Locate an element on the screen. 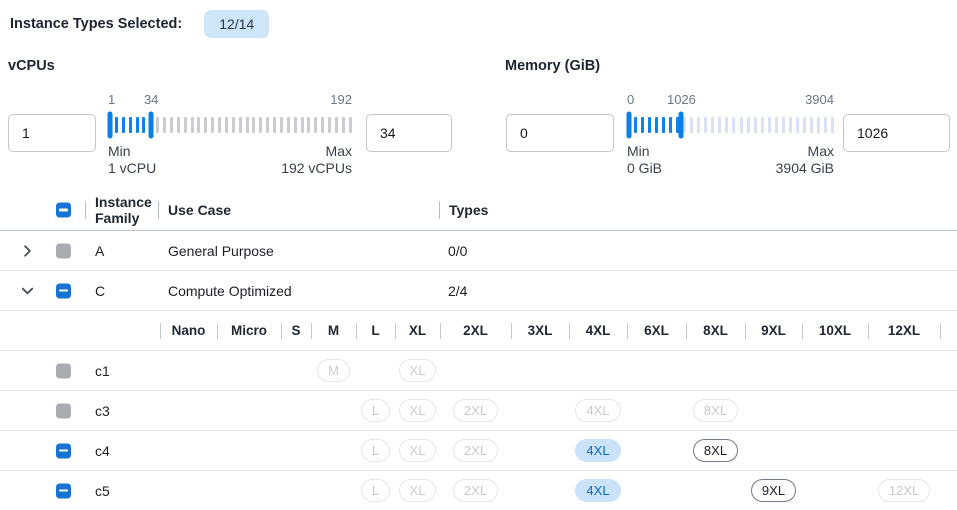 Image resolution: width=957 pixels, height=510 pixels. size-column-s: S is located at coordinates (296, 330).